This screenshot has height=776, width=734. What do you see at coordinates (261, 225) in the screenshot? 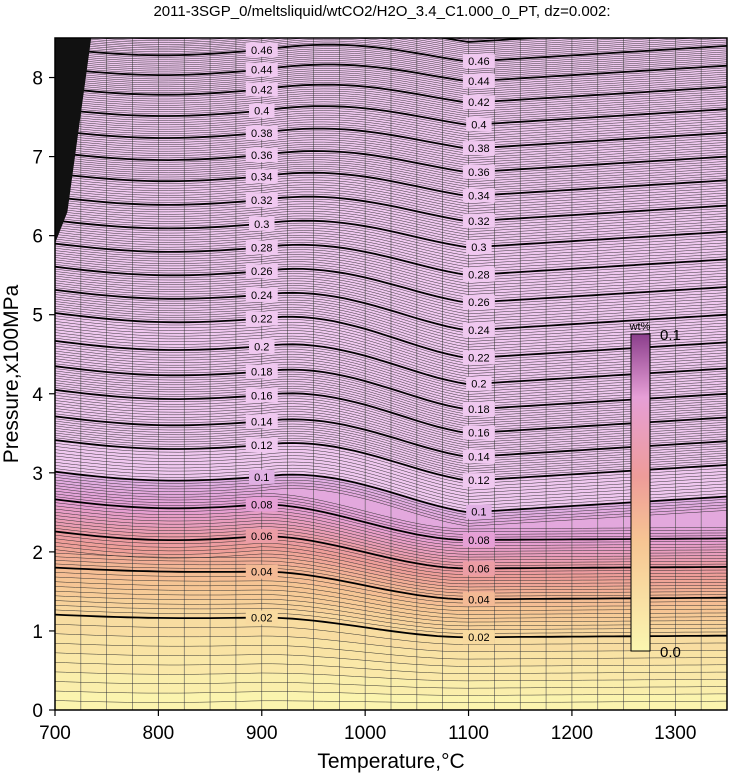
I see `contour-label: 0.3` at bounding box center [261, 225].